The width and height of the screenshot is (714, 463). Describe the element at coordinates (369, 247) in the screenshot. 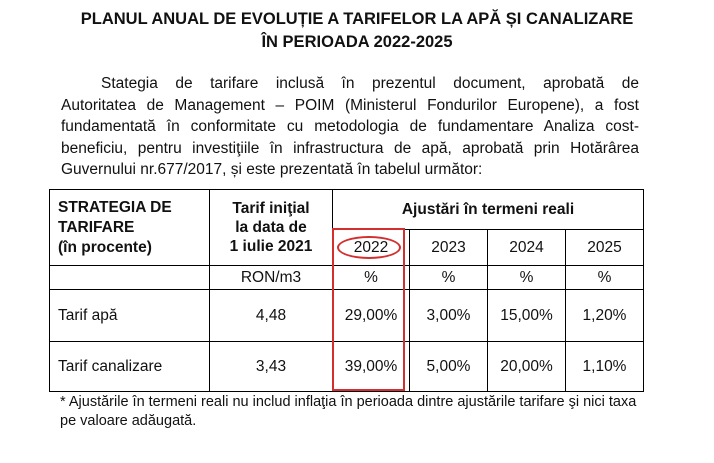

I see `highlight-oval-2022` at that location.